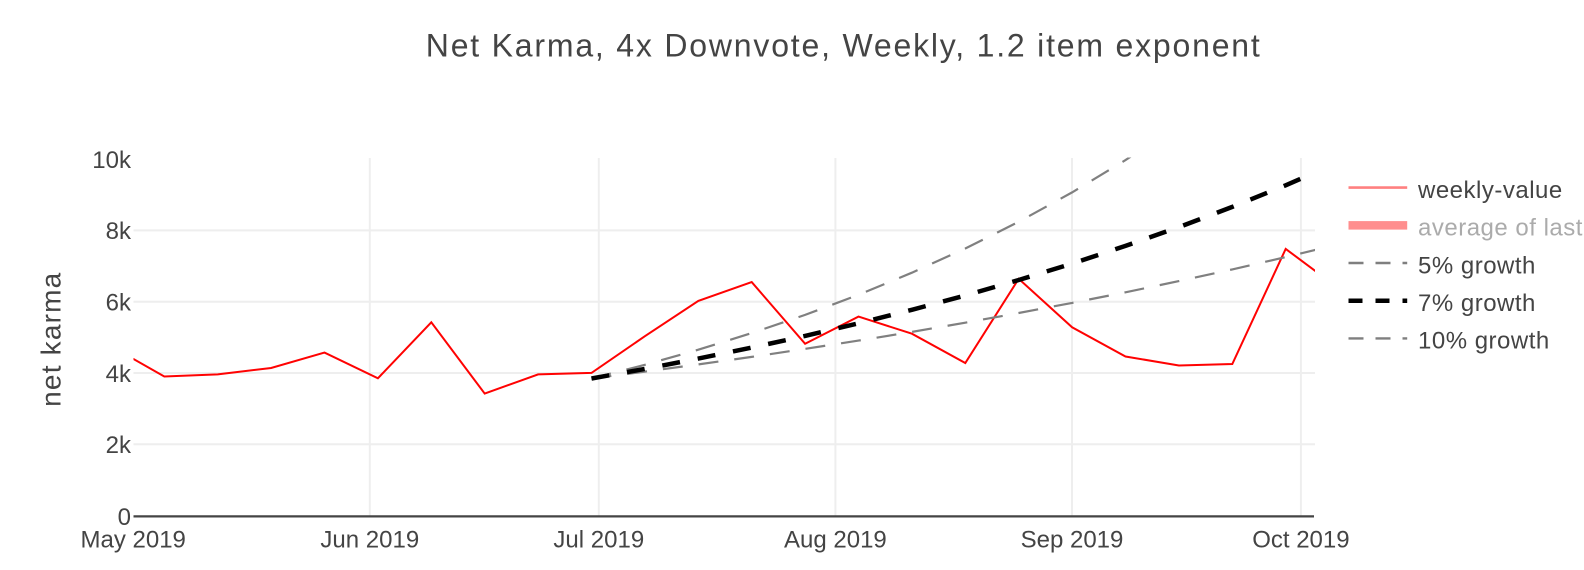 The width and height of the screenshot is (1584, 570). I want to click on svg-text: Oct 2019, so click(1300, 540).